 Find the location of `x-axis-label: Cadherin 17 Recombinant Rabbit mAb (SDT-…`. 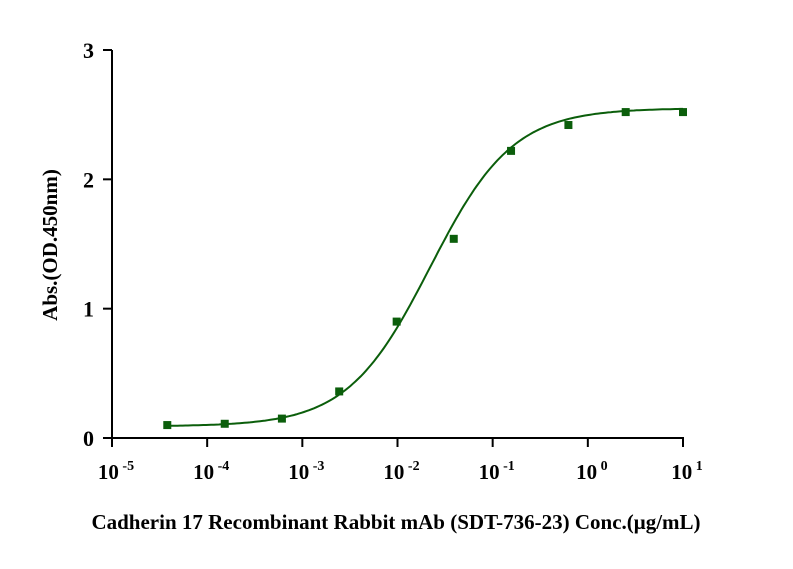

x-axis-label: Cadherin 17 Recombinant Rabbit mAb (SDT-… is located at coordinates (395, 522).